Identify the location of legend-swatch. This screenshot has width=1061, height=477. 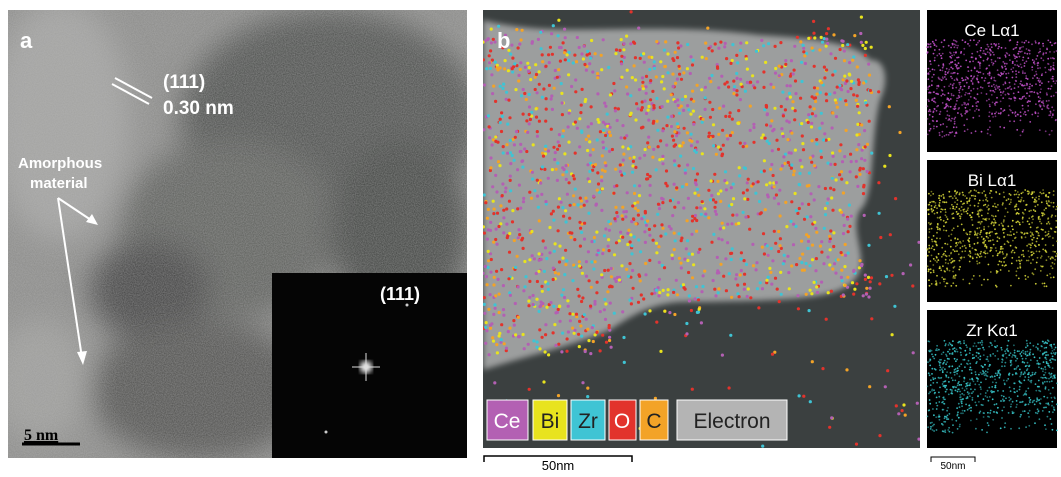
(507, 420).